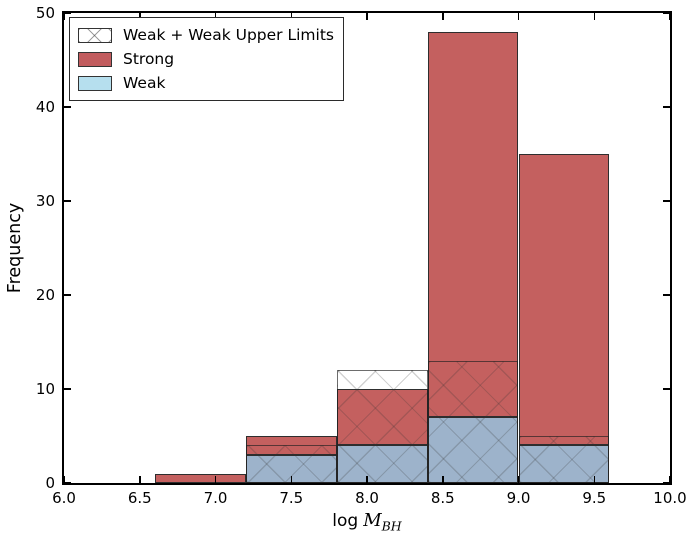 This screenshot has width=692, height=544. What do you see at coordinates (95, 35) in the screenshot?
I see `legend-swatch-hatched-icon` at bounding box center [95, 35].